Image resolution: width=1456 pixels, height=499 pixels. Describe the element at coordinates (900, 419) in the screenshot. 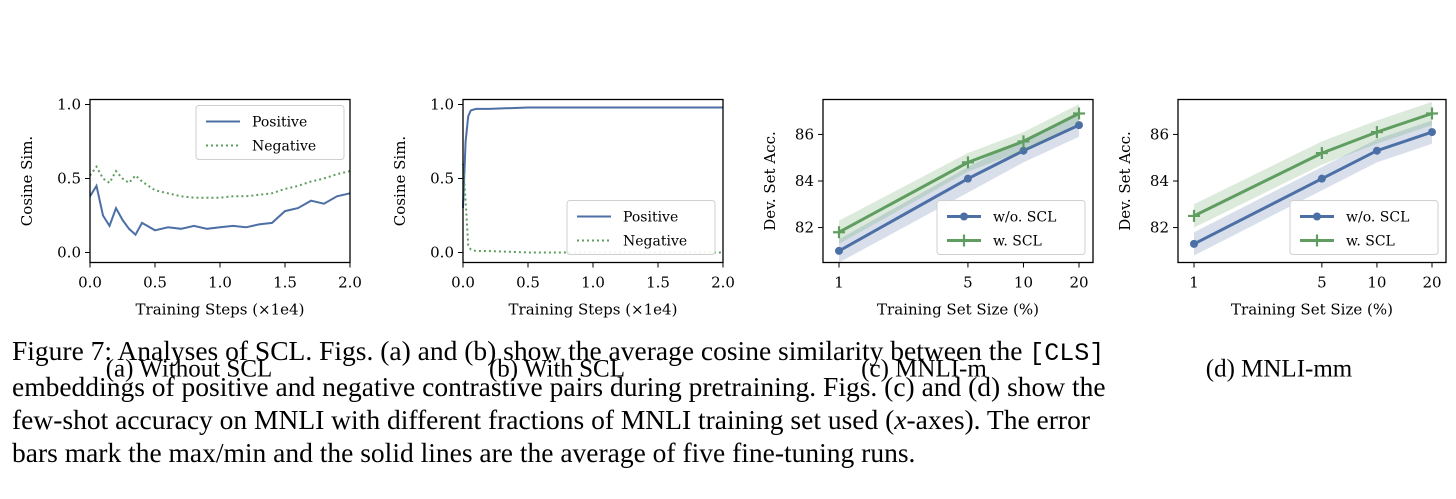

I see `caption-var: x` at that location.